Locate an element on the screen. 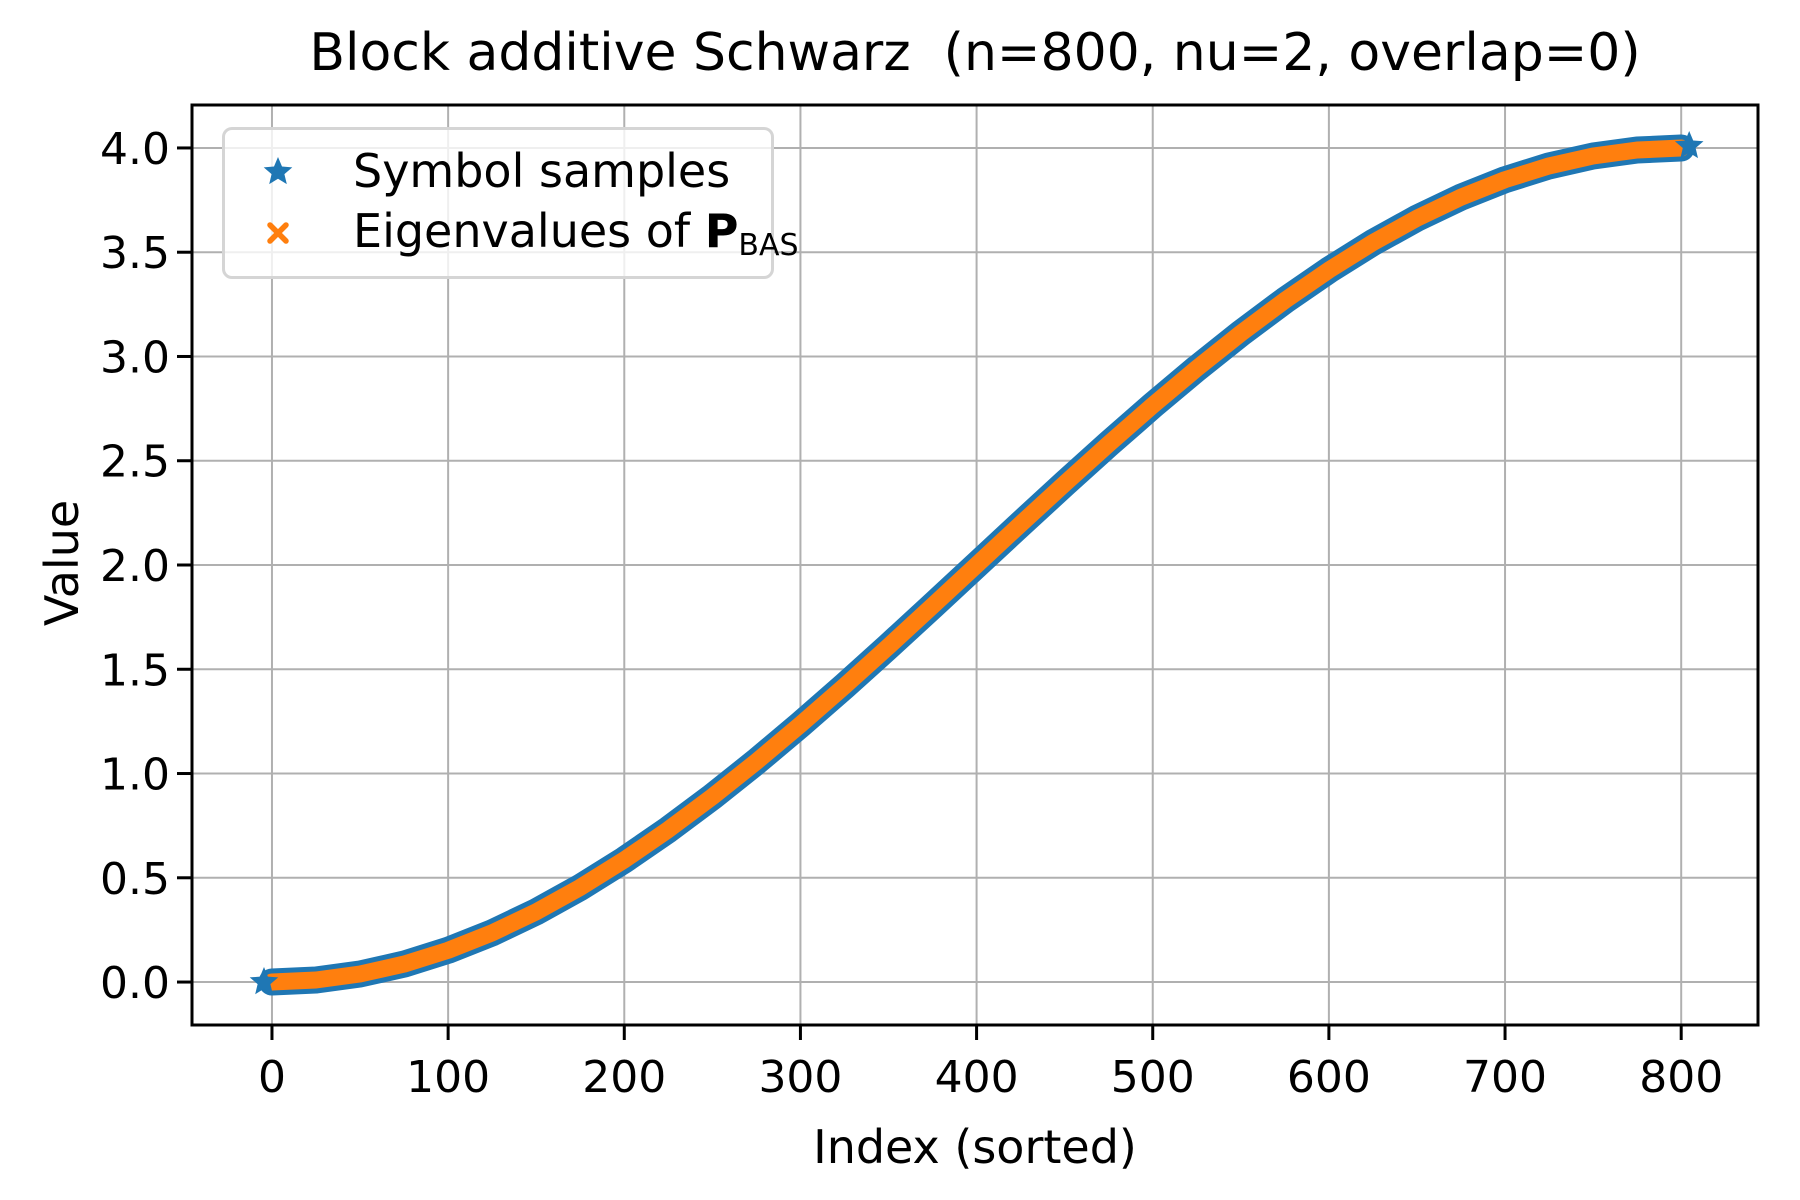  legend-item: Eigenvalues of PBAS is located at coordinates (522, 233).